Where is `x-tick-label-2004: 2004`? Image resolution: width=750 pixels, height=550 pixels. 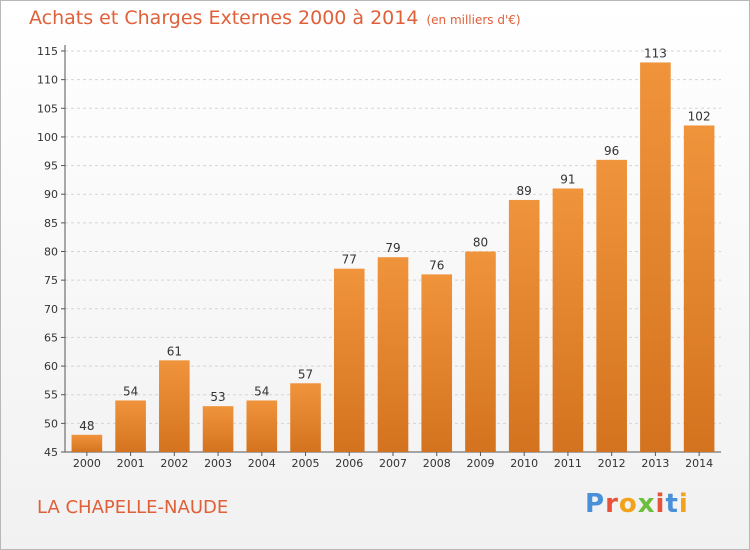
x-tick-label-2004: 2004 is located at coordinates (262, 463).